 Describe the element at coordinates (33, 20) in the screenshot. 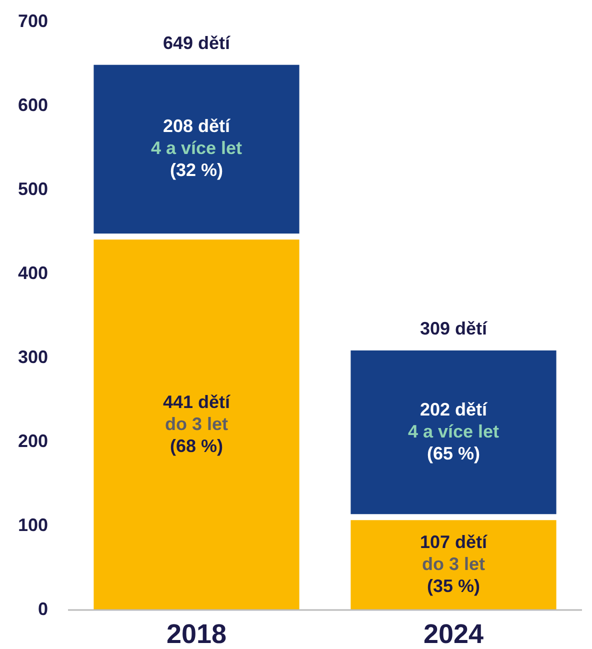

I see `y-tick-label: 700` at that location.